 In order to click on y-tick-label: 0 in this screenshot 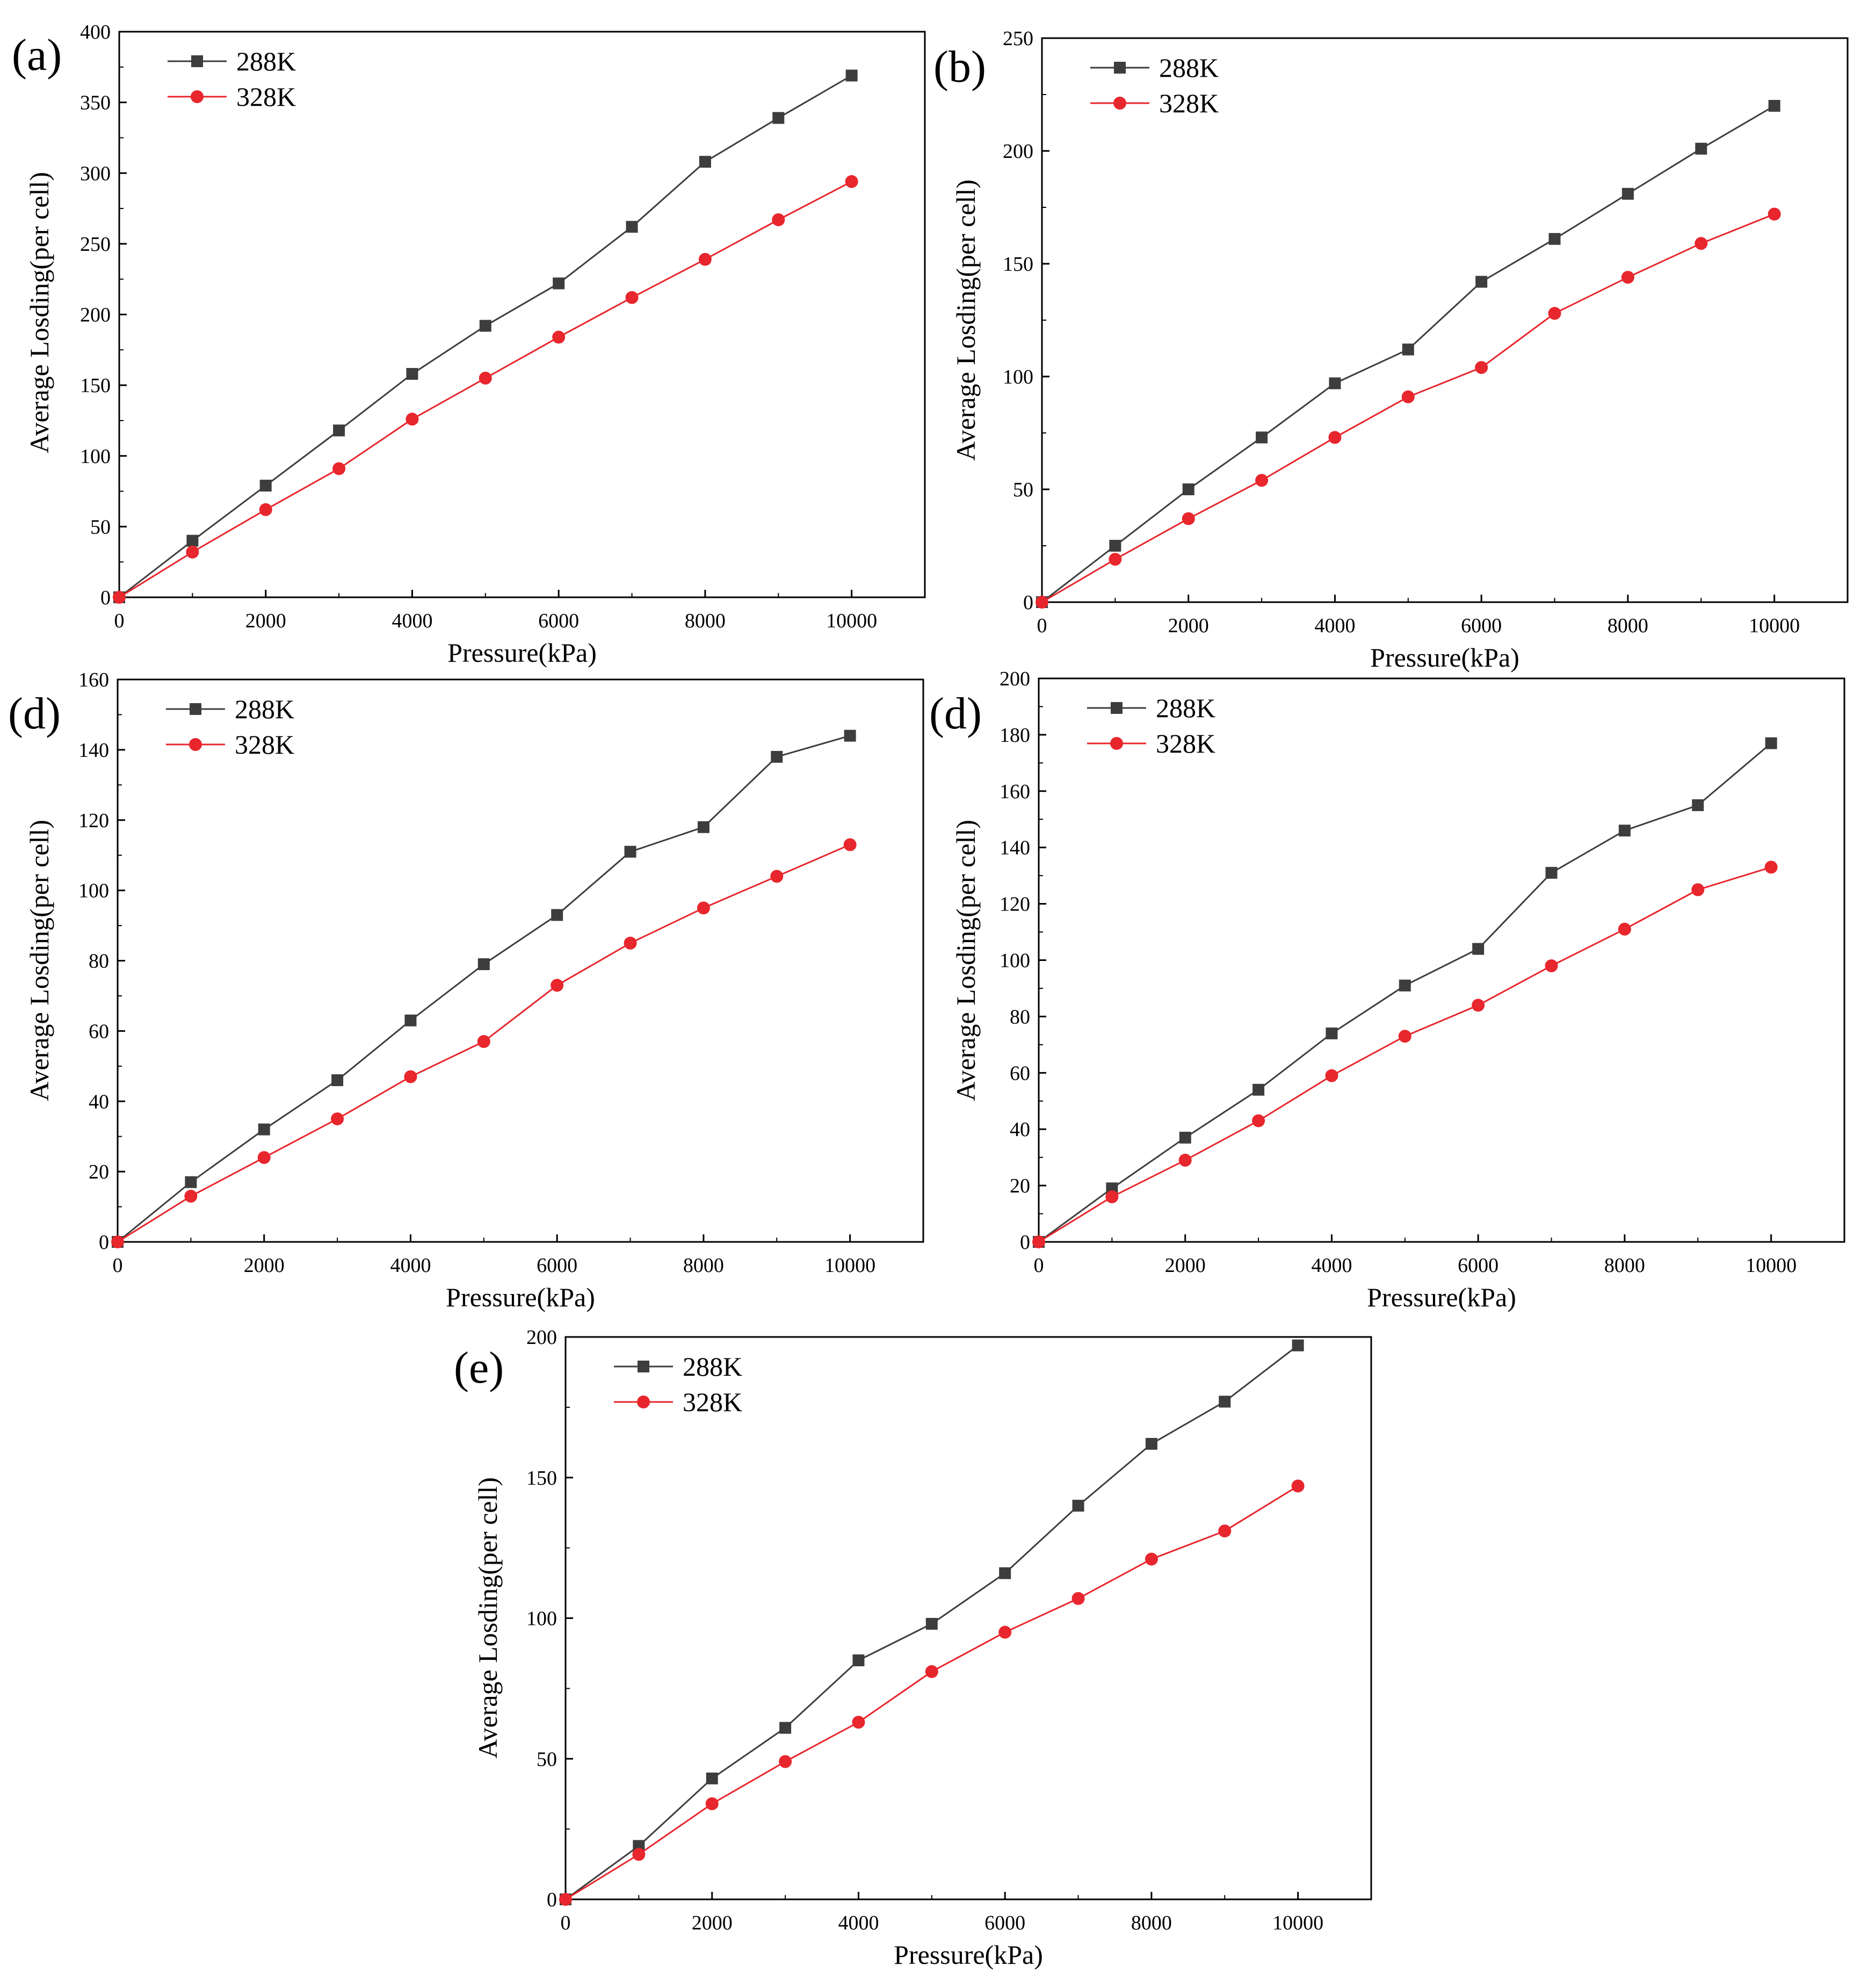, I will do `click(106, 598)`.